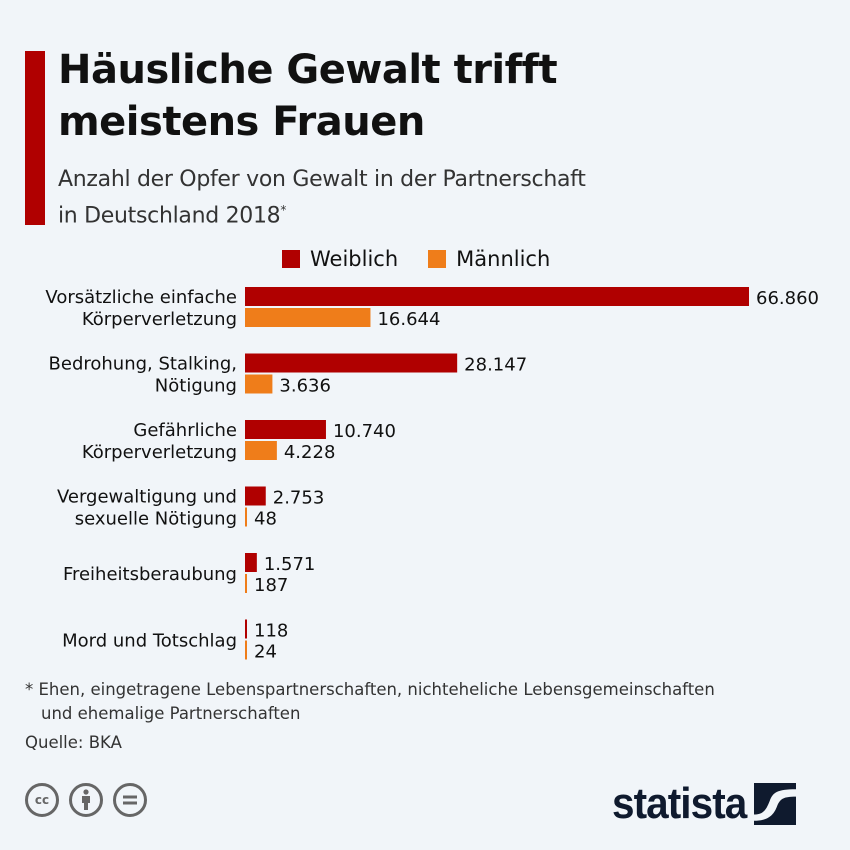 The width and height of the screenshot is (850, 850). I want to click on title-line-2: meistens Frauen, so click(241, 122).